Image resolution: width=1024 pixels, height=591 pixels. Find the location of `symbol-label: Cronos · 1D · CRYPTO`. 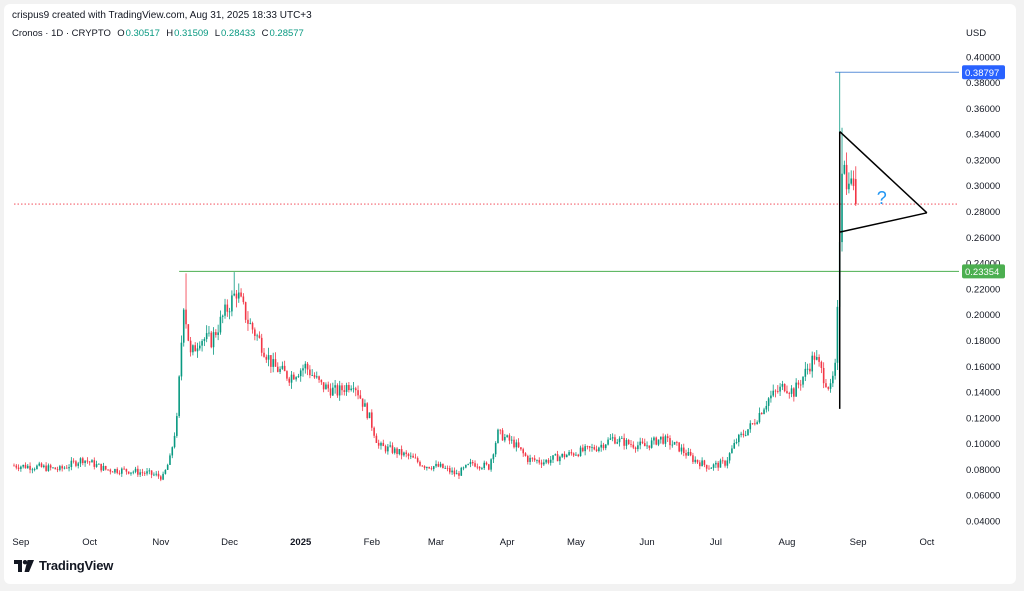

symbol-label: Cronos · 1D · CRYPTO is located at coordinates (61, 33).